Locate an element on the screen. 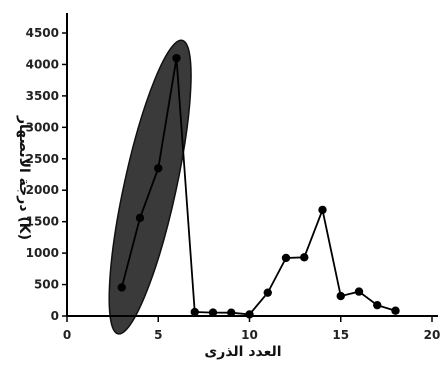  x-tick-label: 20 is located at coordinates (432, 335).